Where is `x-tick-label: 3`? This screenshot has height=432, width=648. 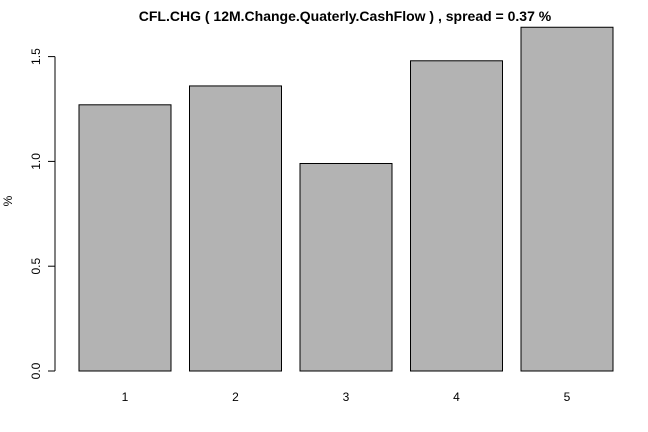 x-tick-label: 3 is located at coordinates (346, 397).